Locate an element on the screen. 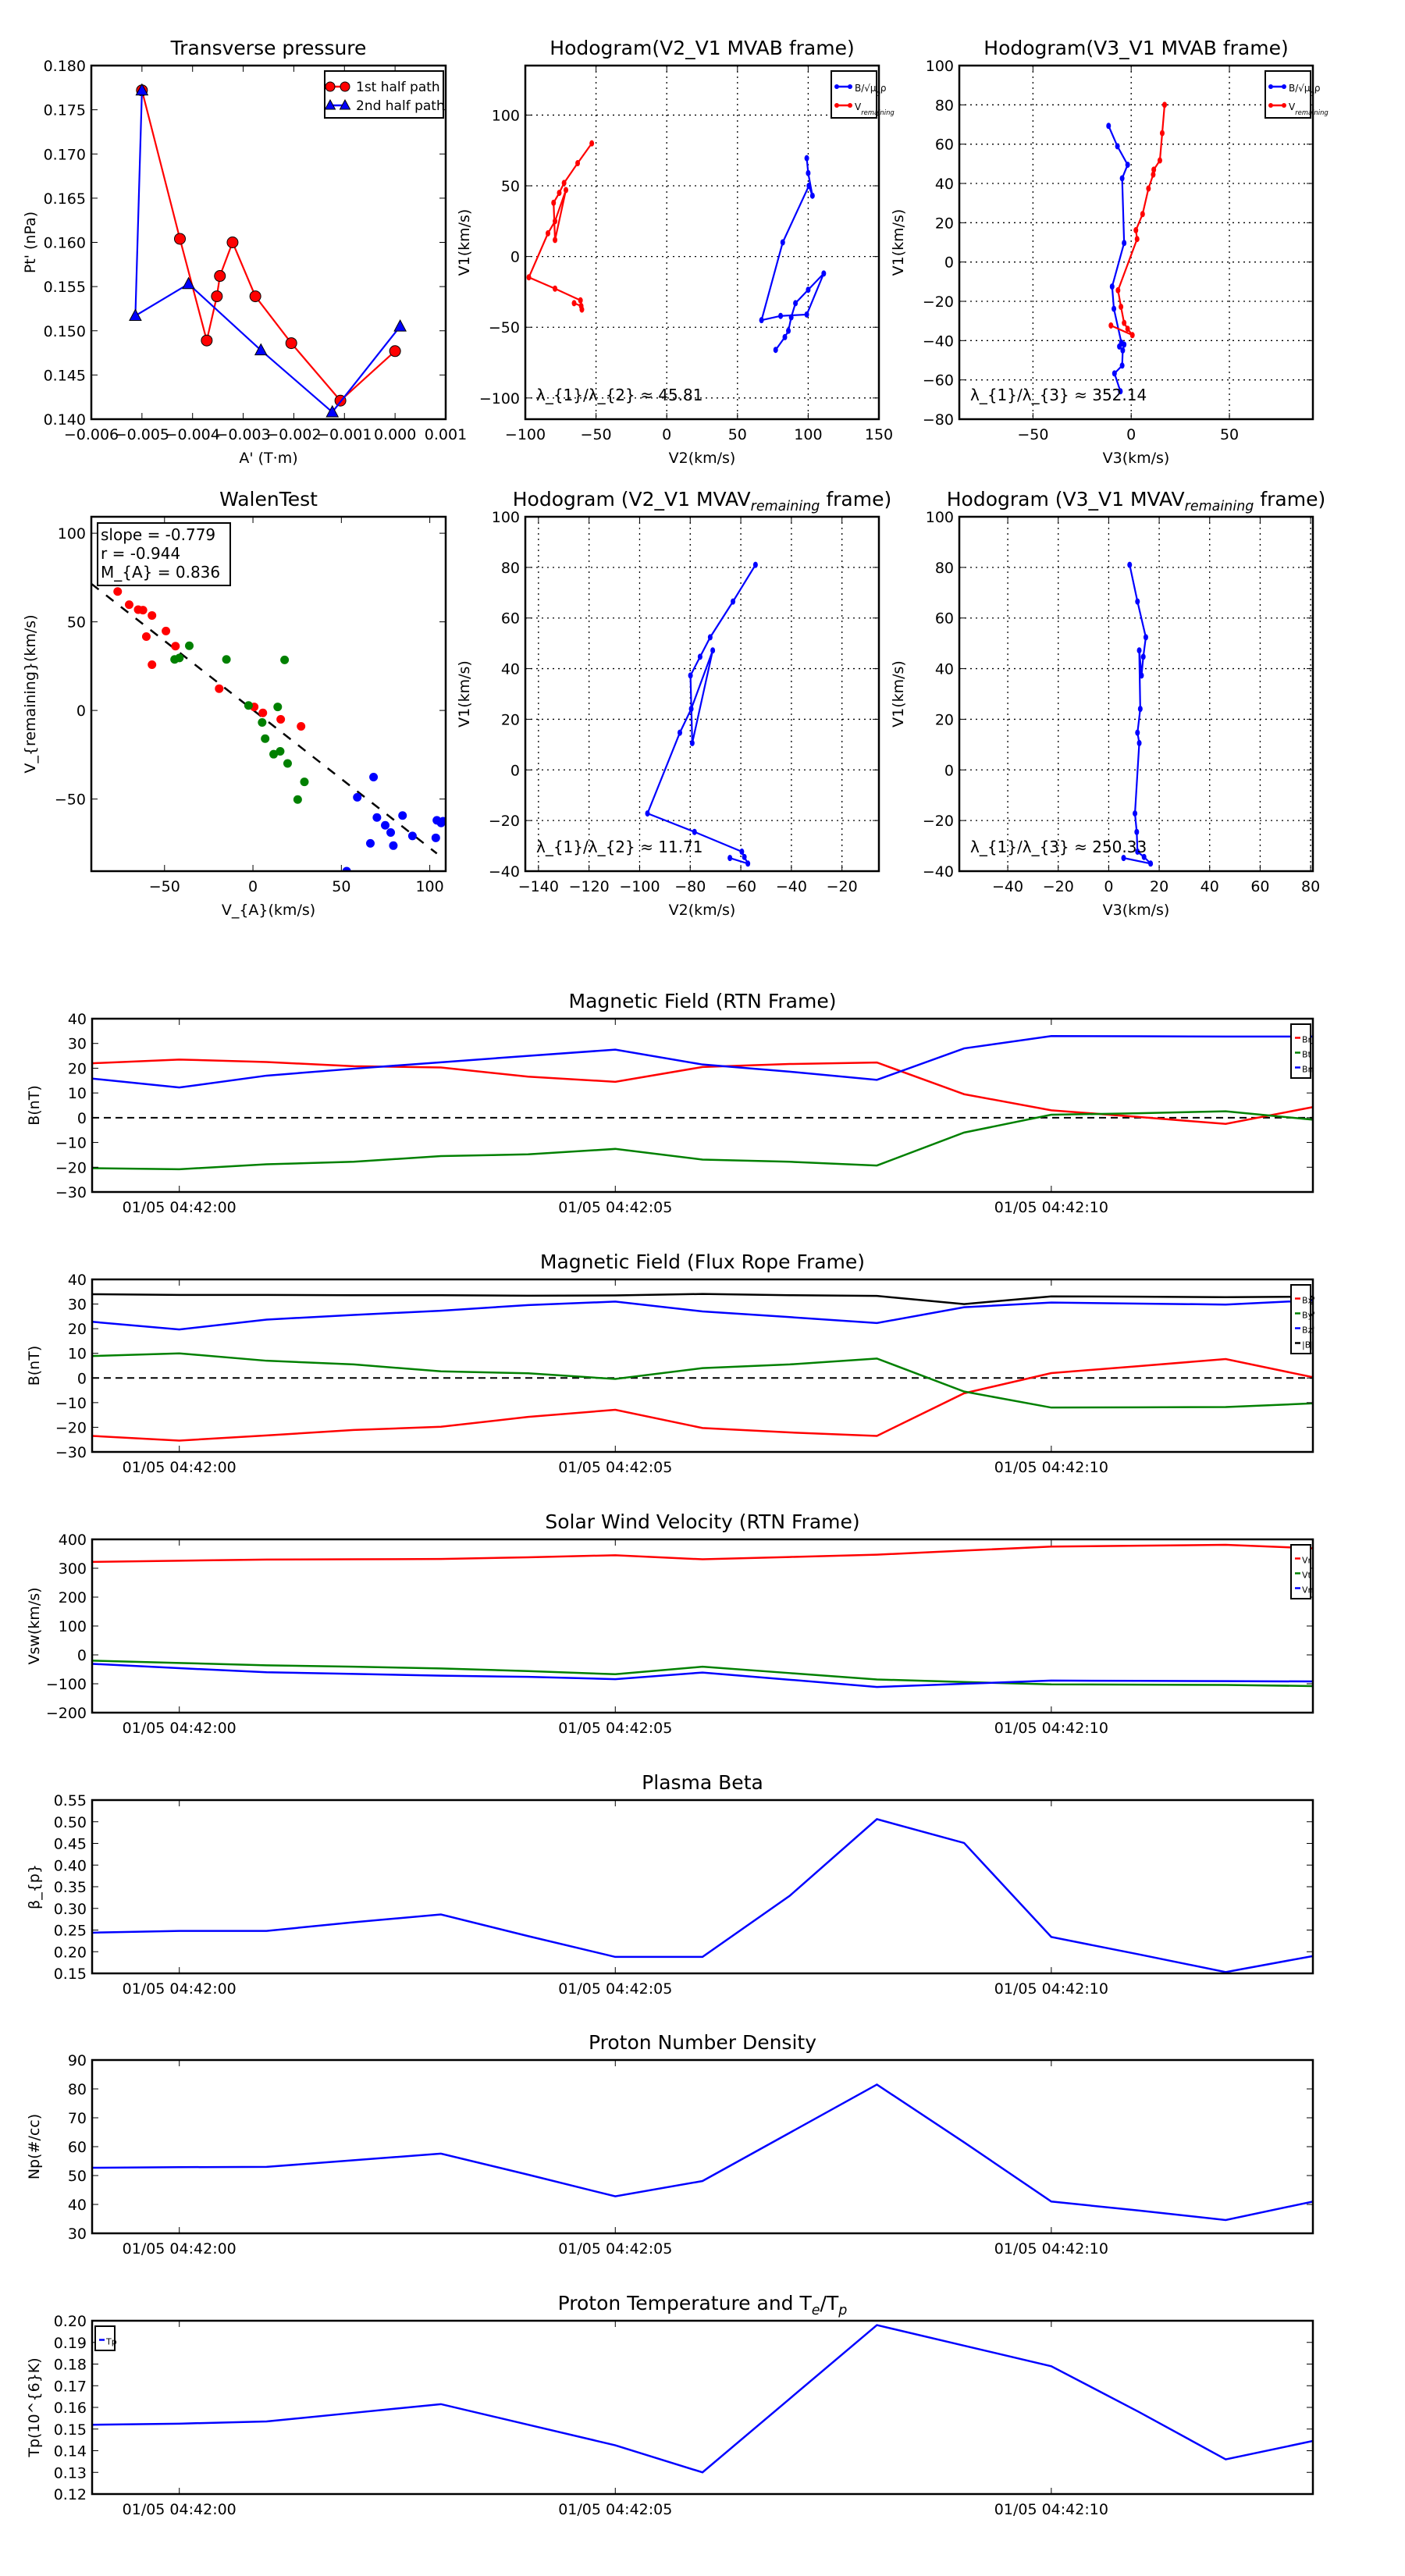 This screenshot has height=2576, width=1405. legend: Tp is located at coordinates (105, 2338).